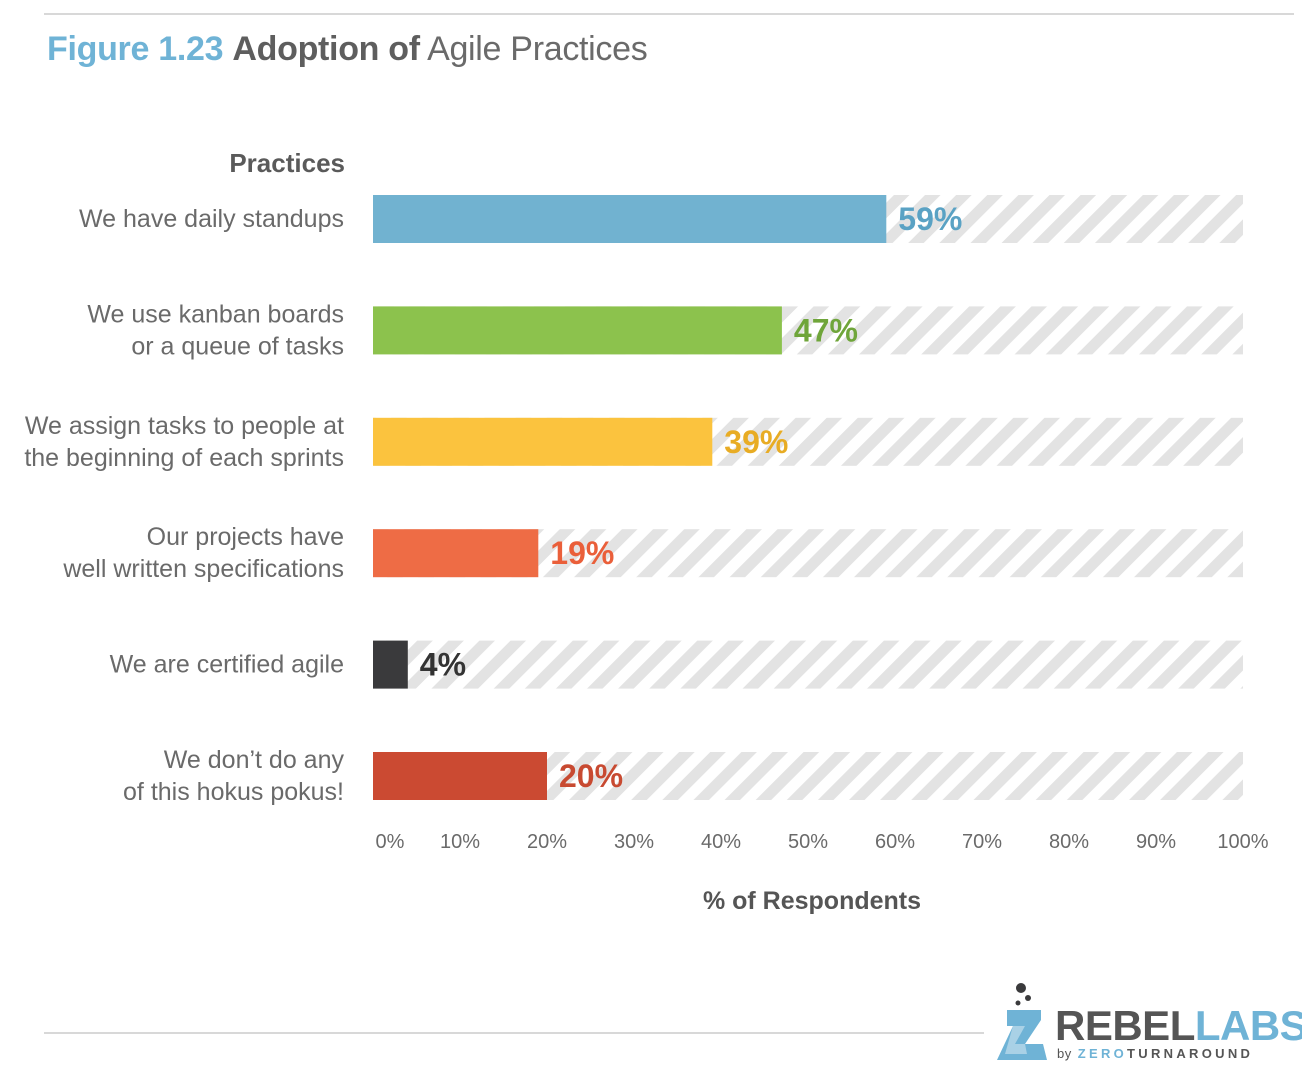 The width and height of the screenshot is (1302, 1078). Describe the element at coordinates (211, 219) in the screenshot. I see `category-label: We have daily standups` at that location.